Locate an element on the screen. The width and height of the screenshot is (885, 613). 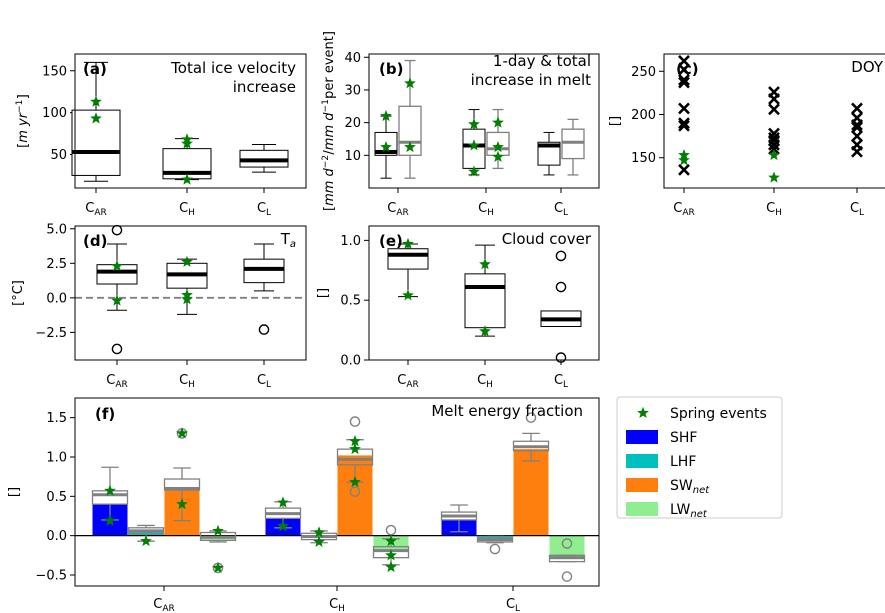
box-1-day-h is located at coordinates (474, 142).